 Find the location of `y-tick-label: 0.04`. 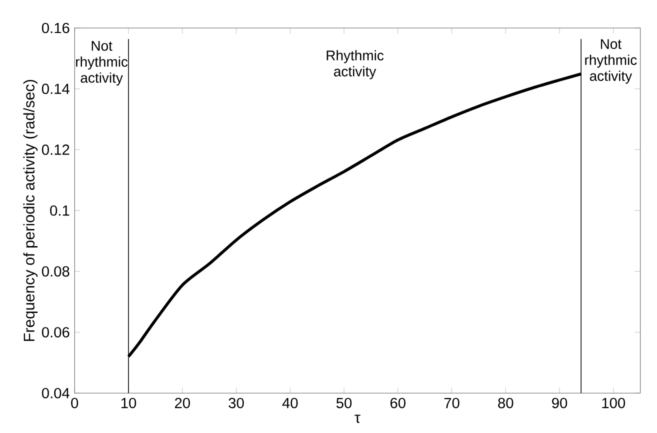

y-tick-label: 0.04 is located at coordinates (56, 393).